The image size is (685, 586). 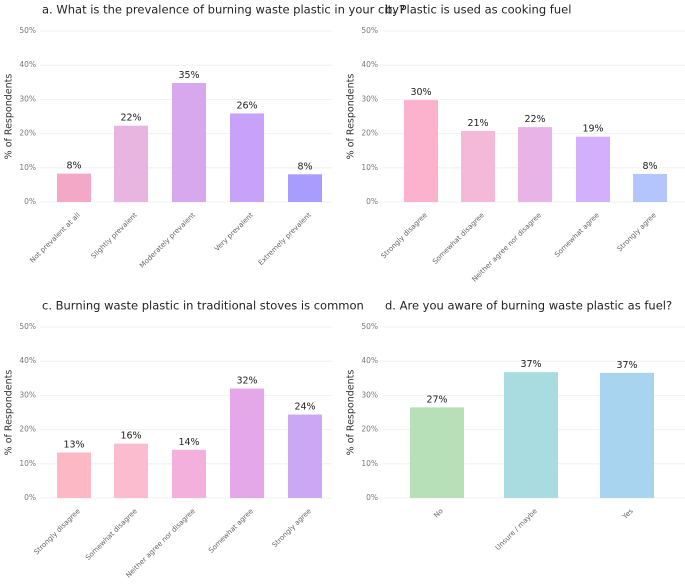 I want to click on x-tick-label: Yes, so click(x=627, y=514).